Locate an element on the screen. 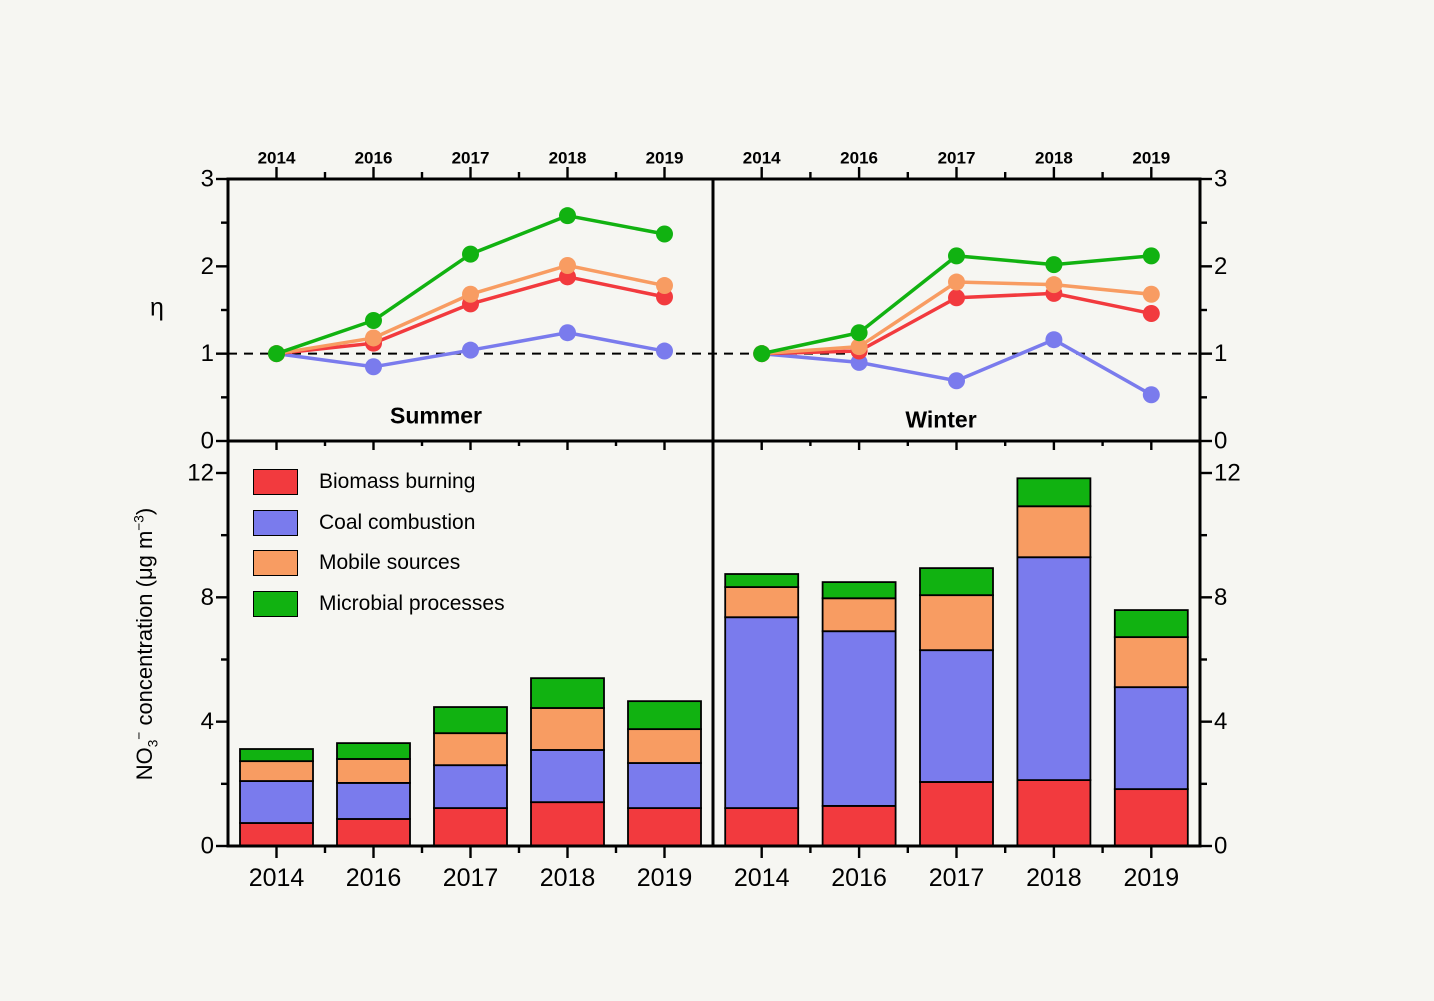  legend-item-mobile-sources: Mobile sources is located at coordinates (379, 563).